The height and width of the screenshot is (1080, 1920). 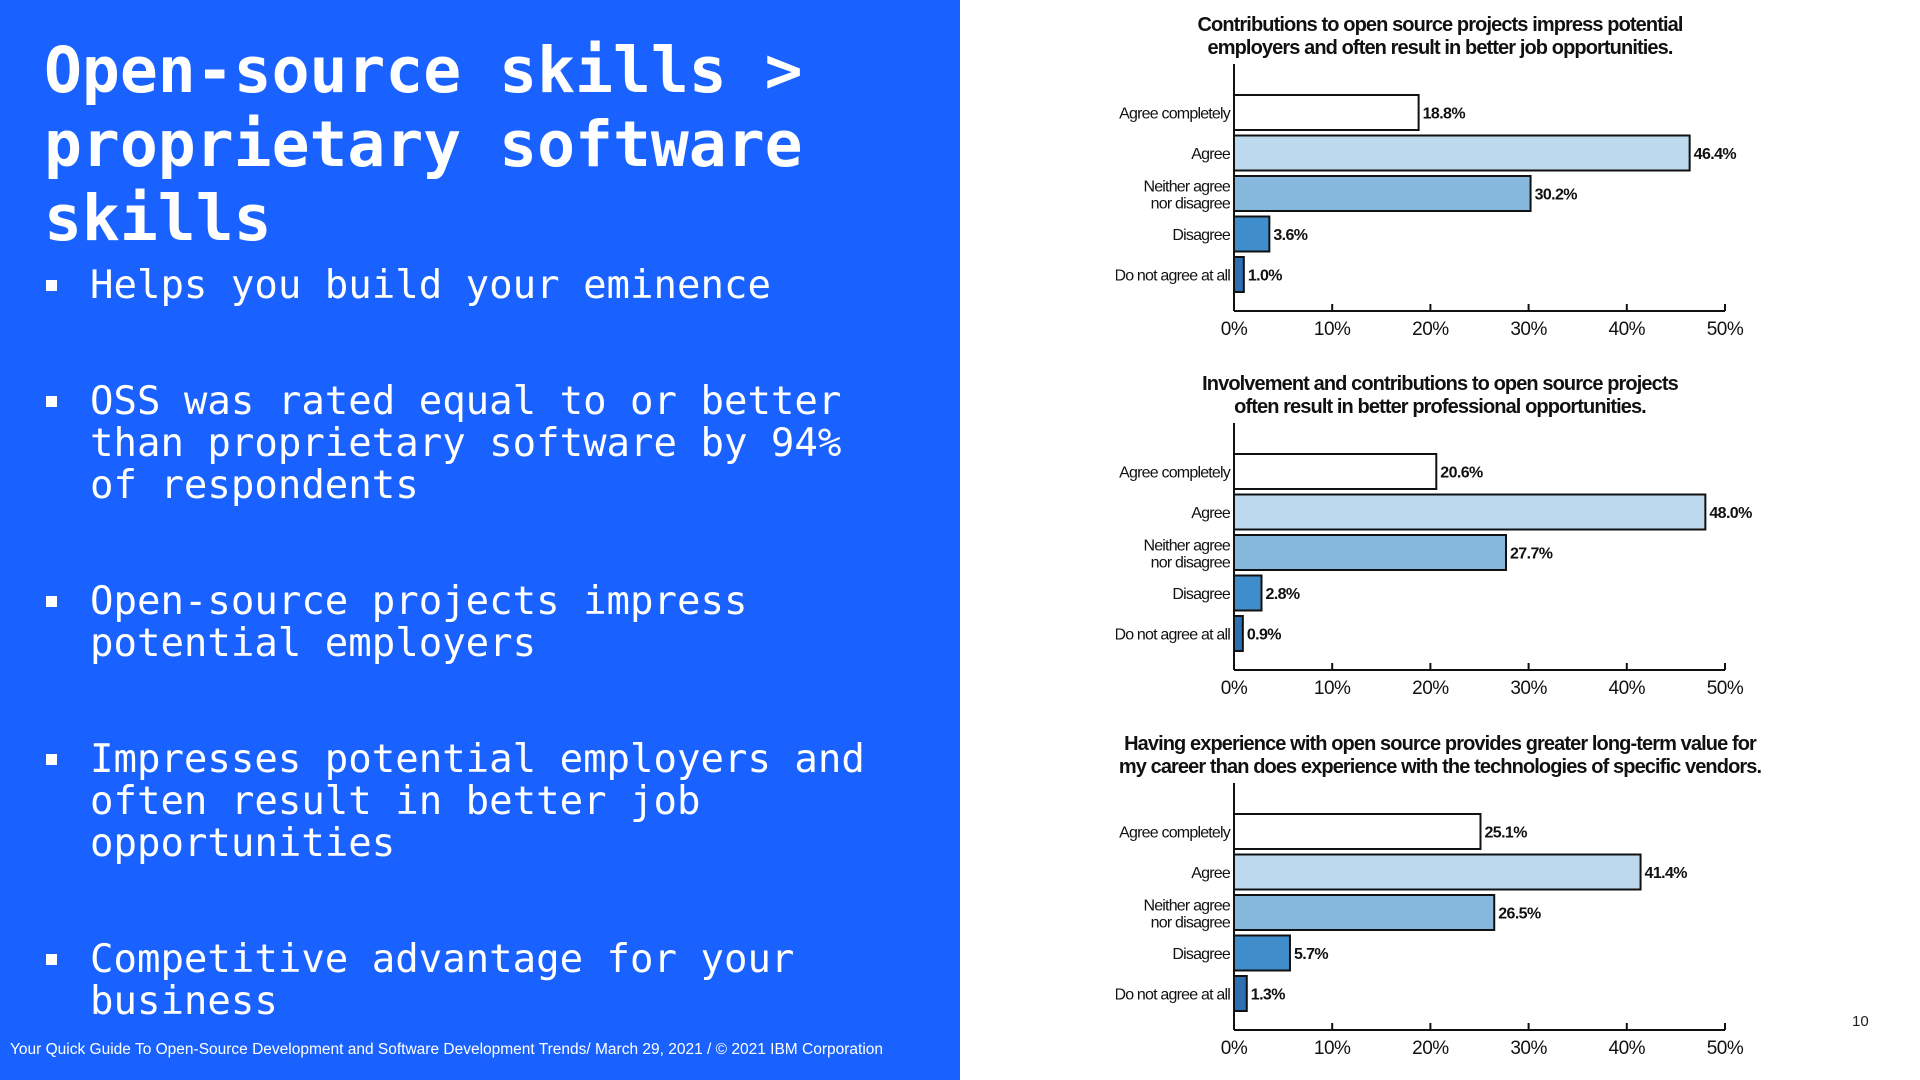 I want to click on bullet-line: often result in better job, so click(x=395, y=801).